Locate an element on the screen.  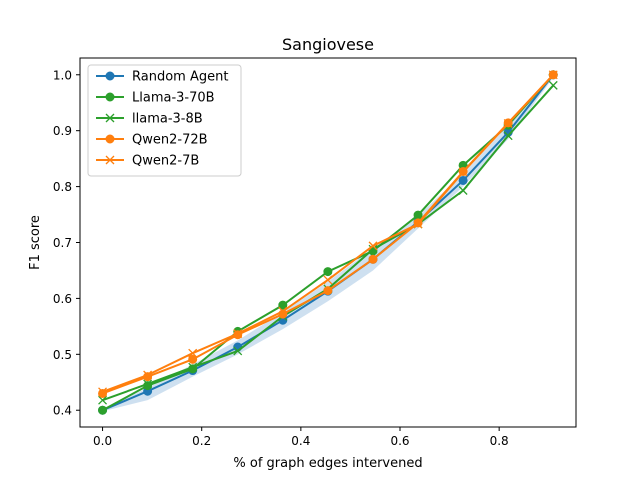
chart-title: Sangiovese is located at coordinates (328, 44).